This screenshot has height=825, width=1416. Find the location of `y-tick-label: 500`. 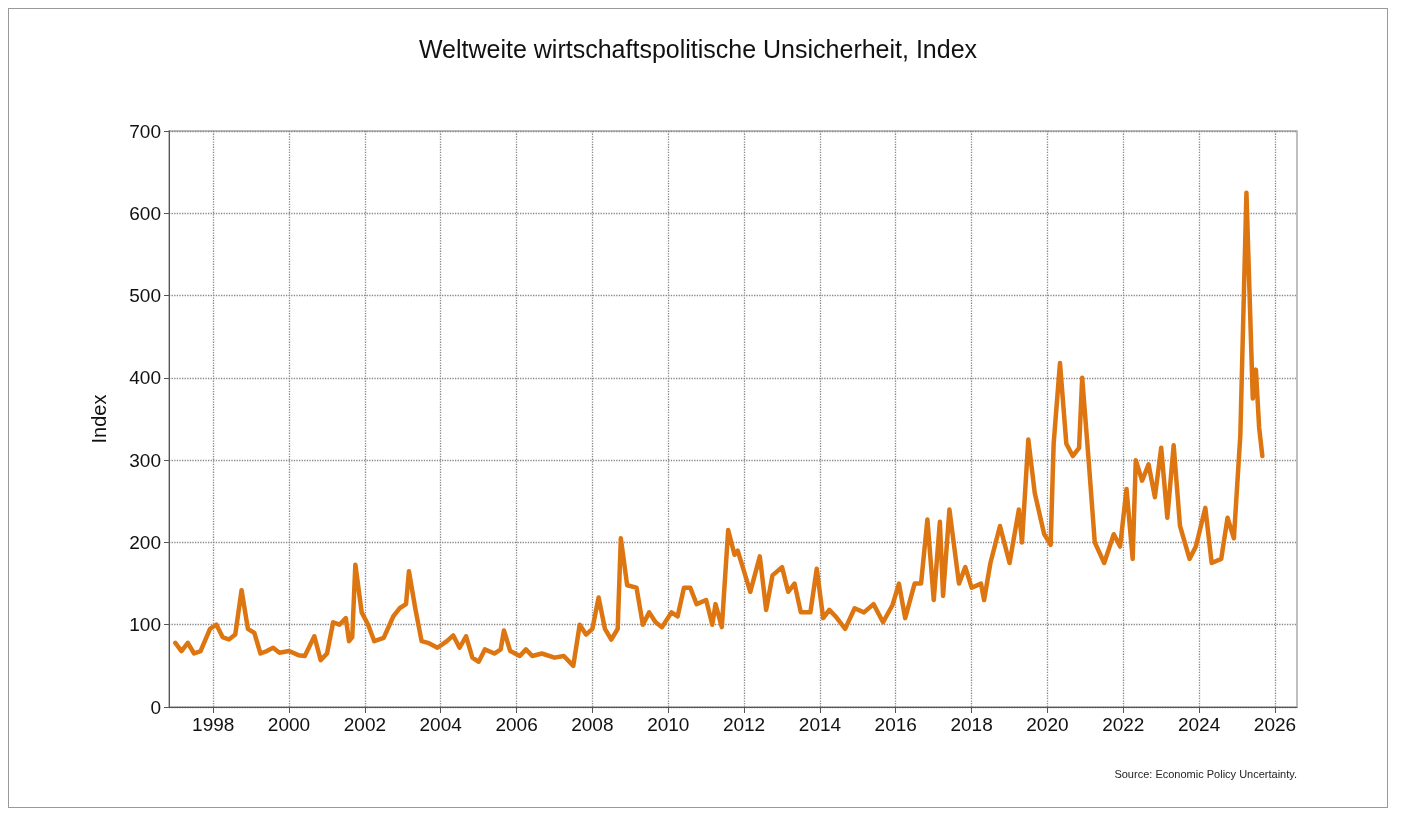

y-tick-label: 500 is located at coordinates (145, 296).